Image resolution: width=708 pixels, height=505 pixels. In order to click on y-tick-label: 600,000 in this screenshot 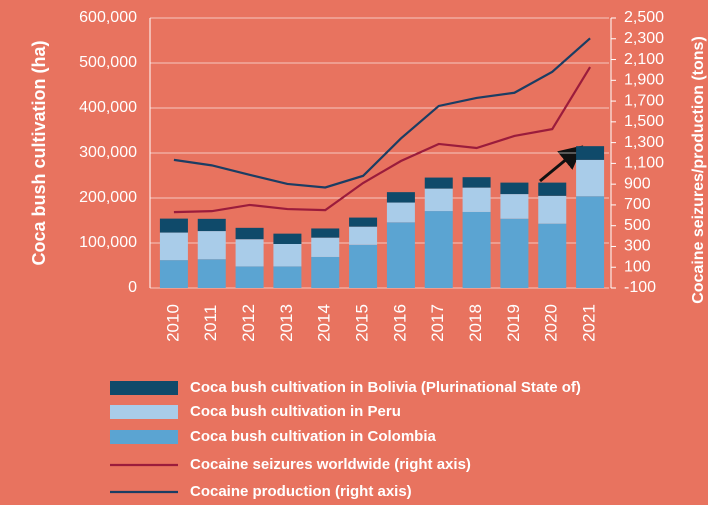, I will do `click(108, 17)`.